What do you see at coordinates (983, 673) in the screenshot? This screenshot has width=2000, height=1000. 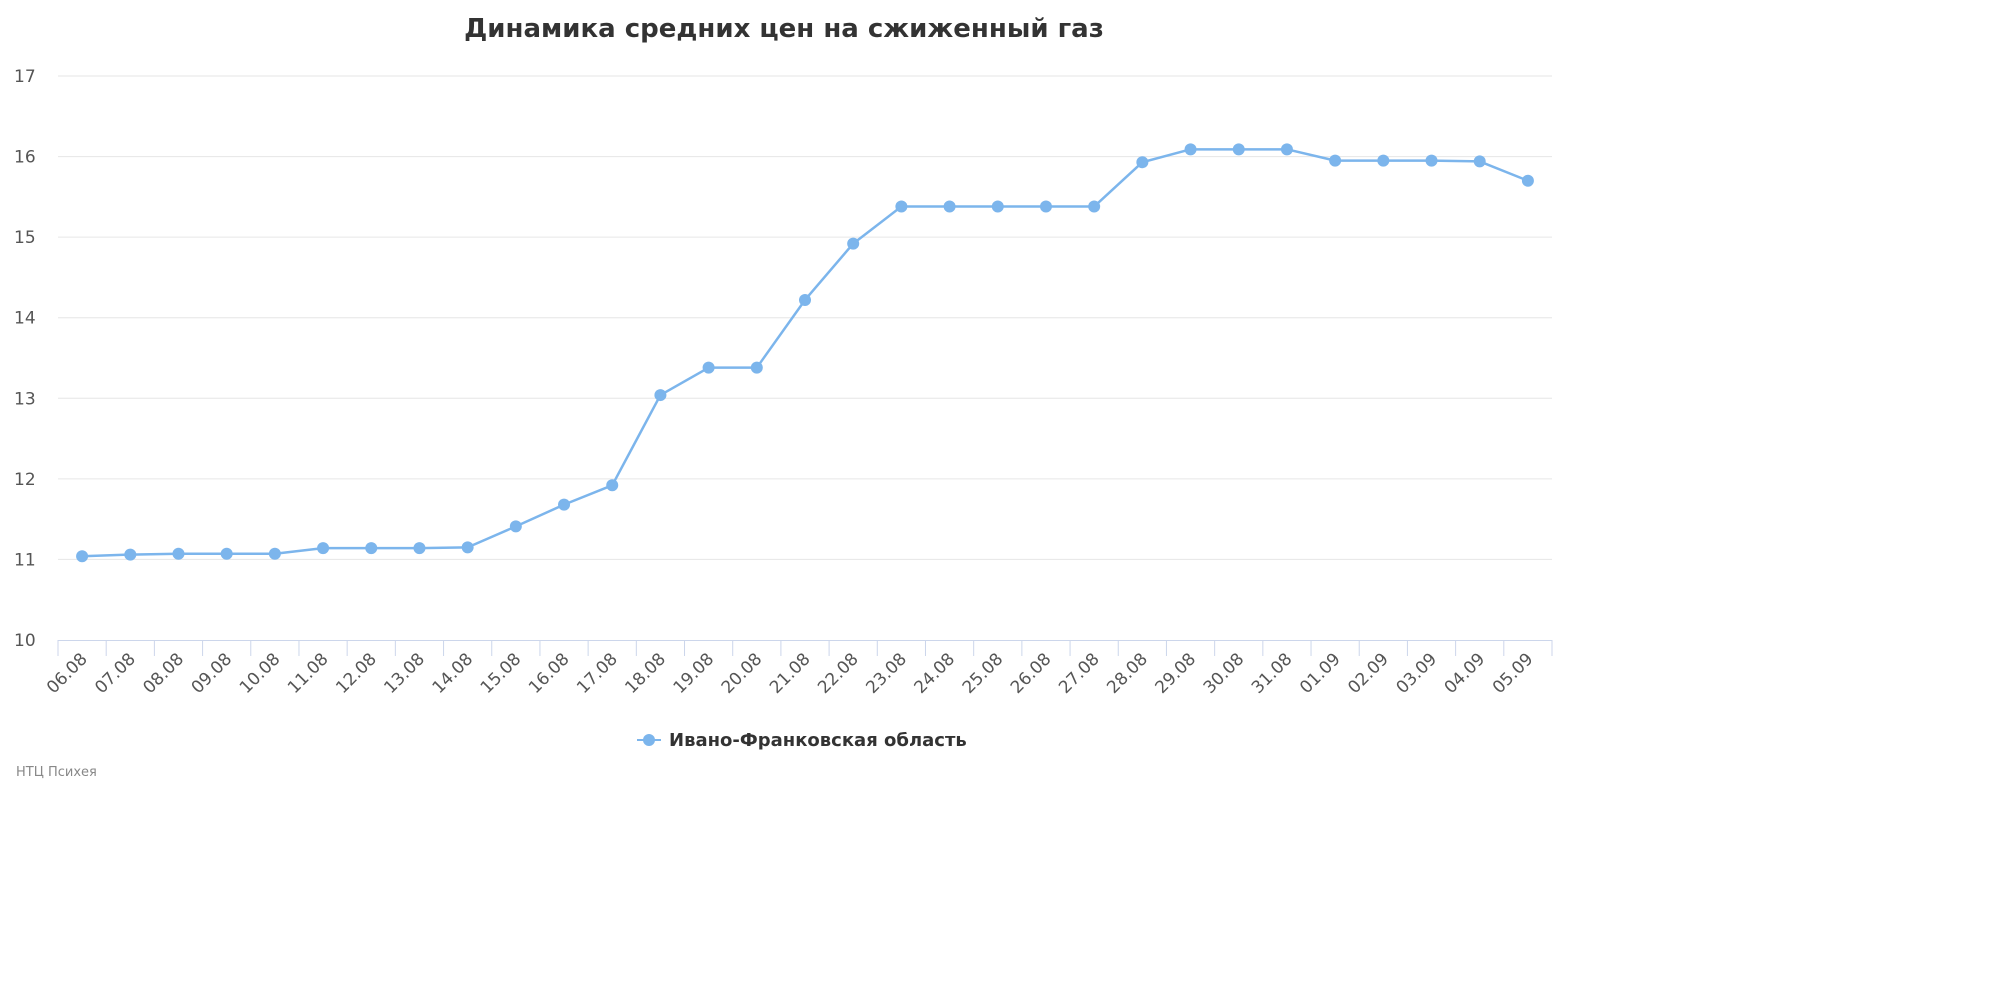 I see `x-tick-label: 25.08` at bounding box center [983, 673].